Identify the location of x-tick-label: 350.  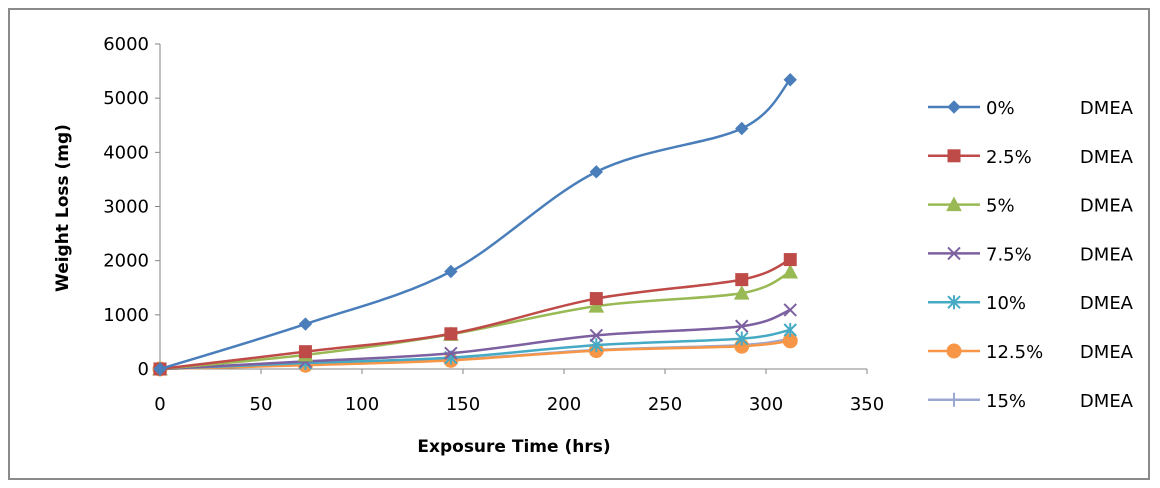
(867, 404).